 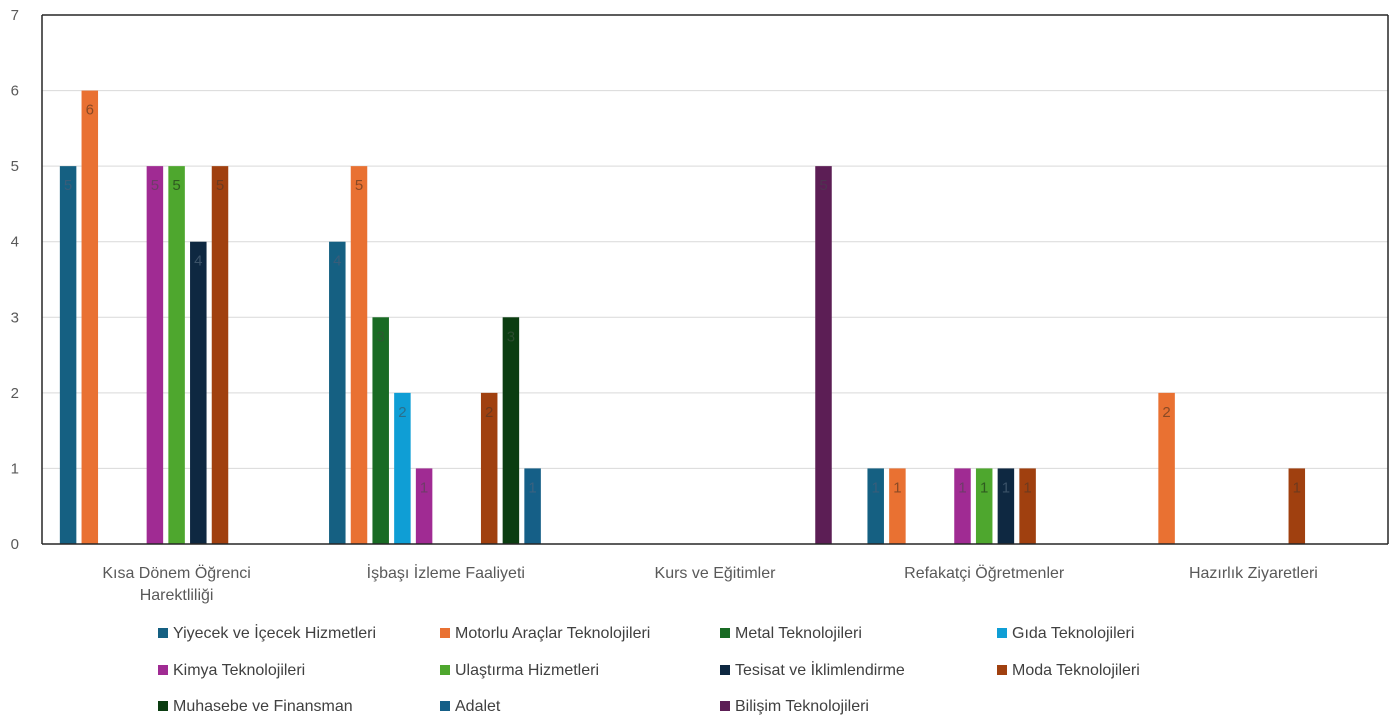 What do you see at coordinates (177, 595) in the screenshot?
I see `category-label: Harektliliği` at bounding box center [177, 595].